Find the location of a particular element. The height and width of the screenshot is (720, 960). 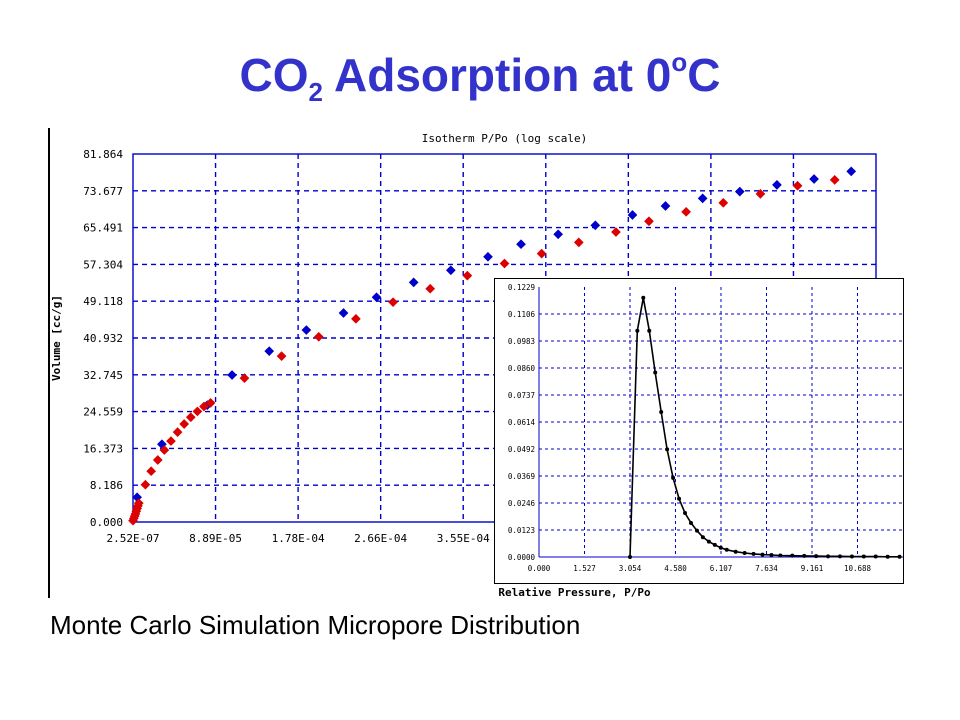

inset-y-tick-label: 0.1229 is located at coordinates (521, 287).